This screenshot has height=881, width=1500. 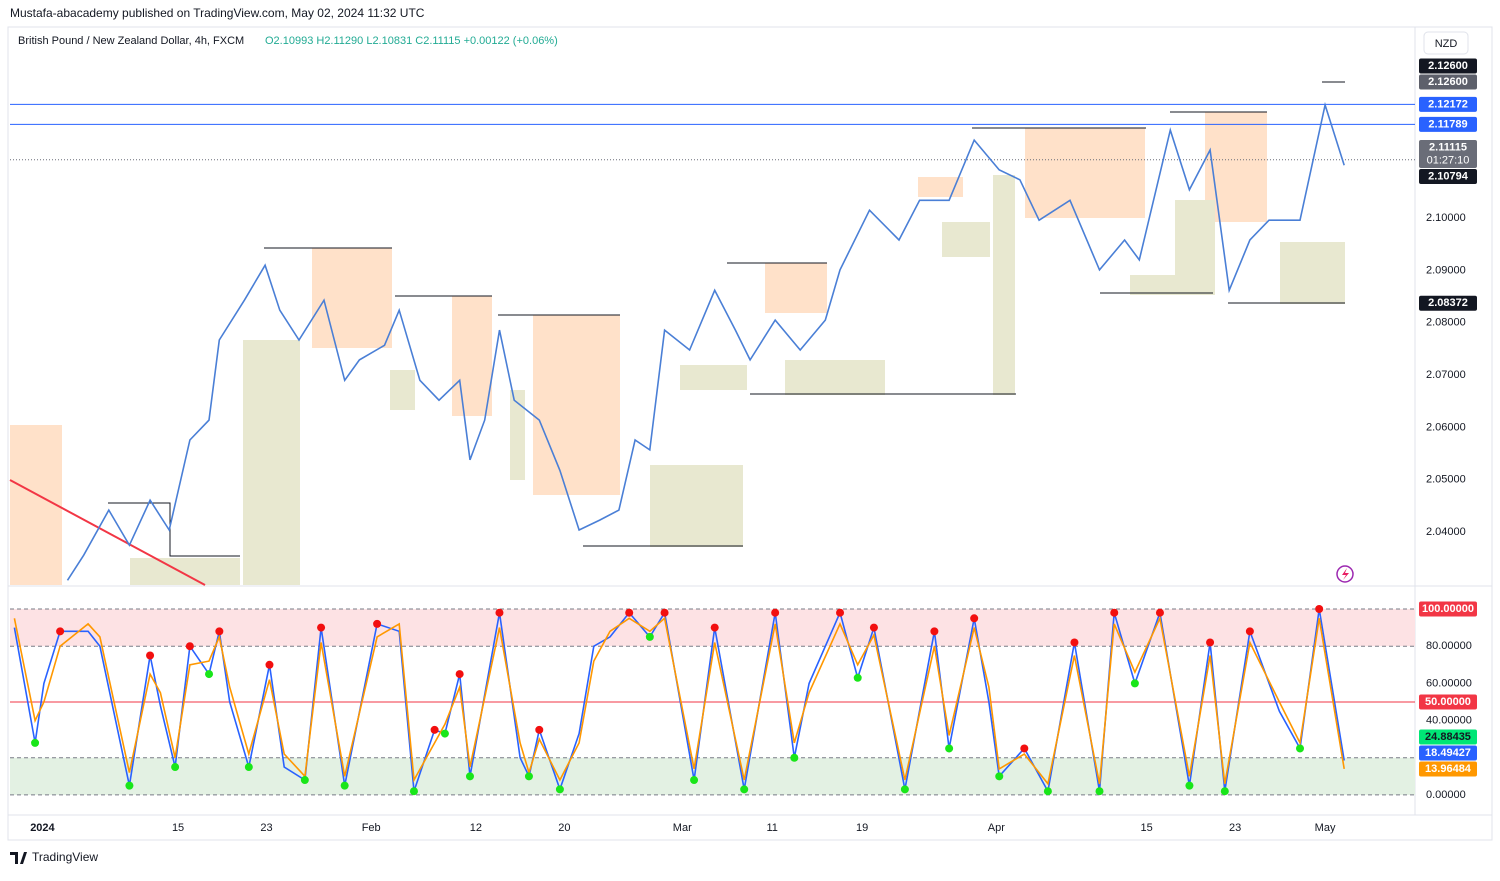 What do you see at coordinates (771, 828) in the screenshot?
I see `x-tick-label: 11` at bounding box center [771, 828].